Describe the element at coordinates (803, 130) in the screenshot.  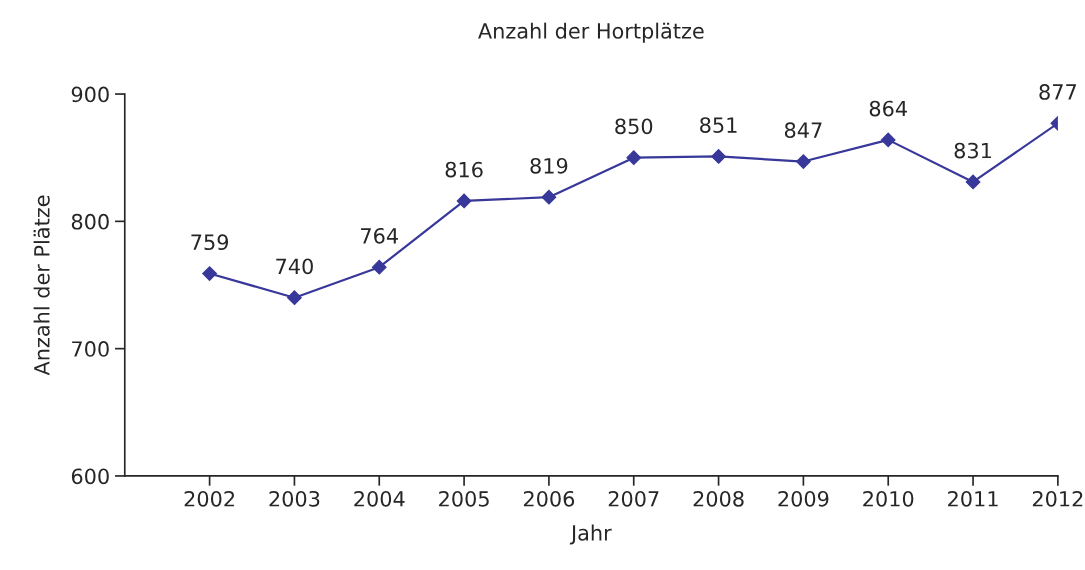
I see `data-label: 847` at that location.